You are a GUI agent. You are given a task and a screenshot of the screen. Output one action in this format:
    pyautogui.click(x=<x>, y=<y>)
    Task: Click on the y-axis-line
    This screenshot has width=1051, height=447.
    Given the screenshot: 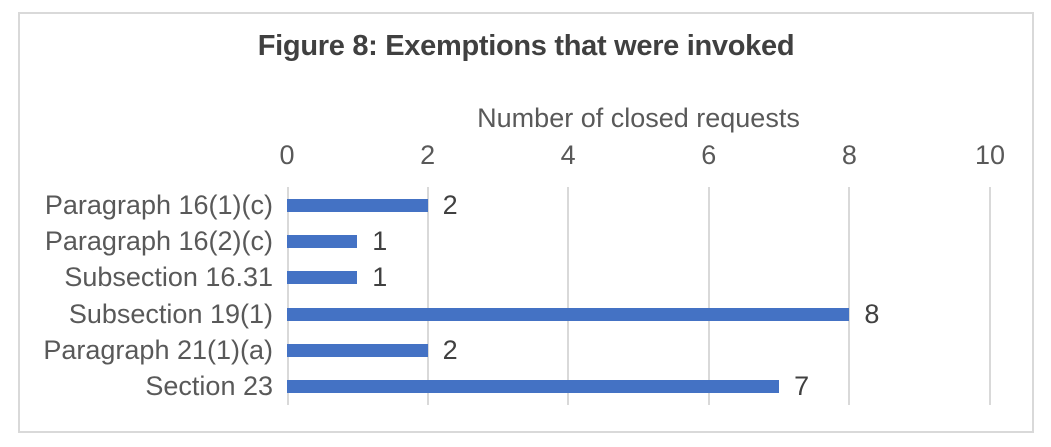 What is the action you would take?
    pyautogui.click(x=288, y=296)
    